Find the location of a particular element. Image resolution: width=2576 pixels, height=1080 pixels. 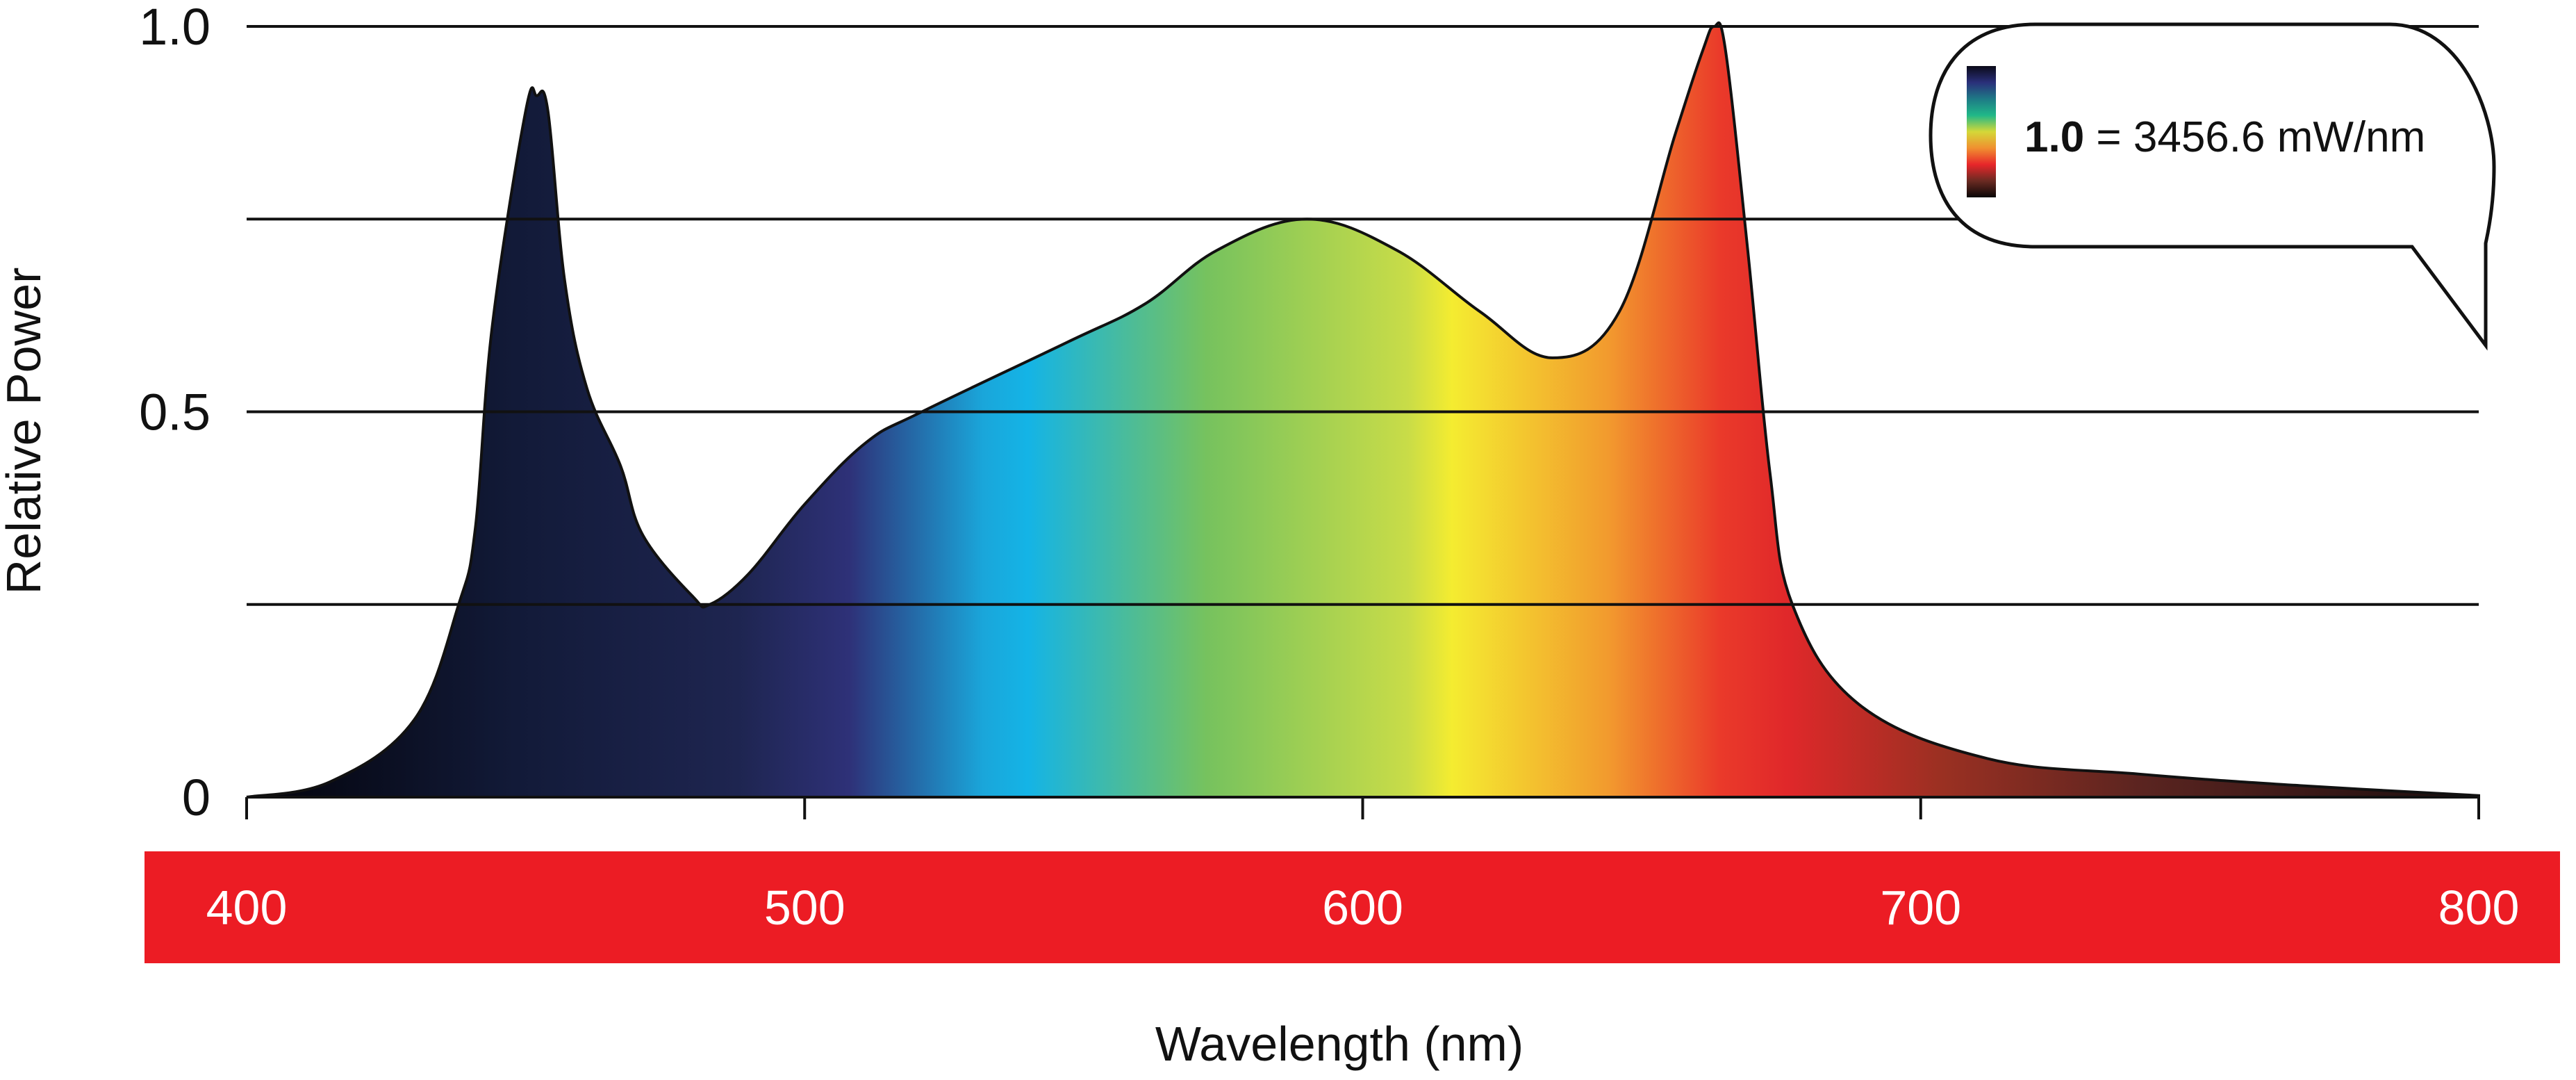

y-tick-labels: 0 0.5 1.0 is located at coordinates (175, 413).